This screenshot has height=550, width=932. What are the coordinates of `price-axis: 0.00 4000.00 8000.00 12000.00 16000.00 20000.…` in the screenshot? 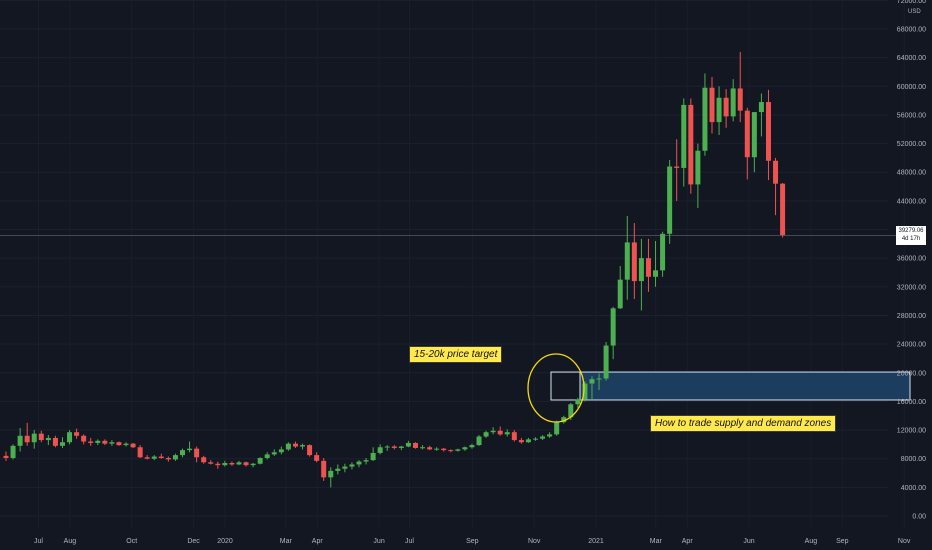 It's located at (911, 260).